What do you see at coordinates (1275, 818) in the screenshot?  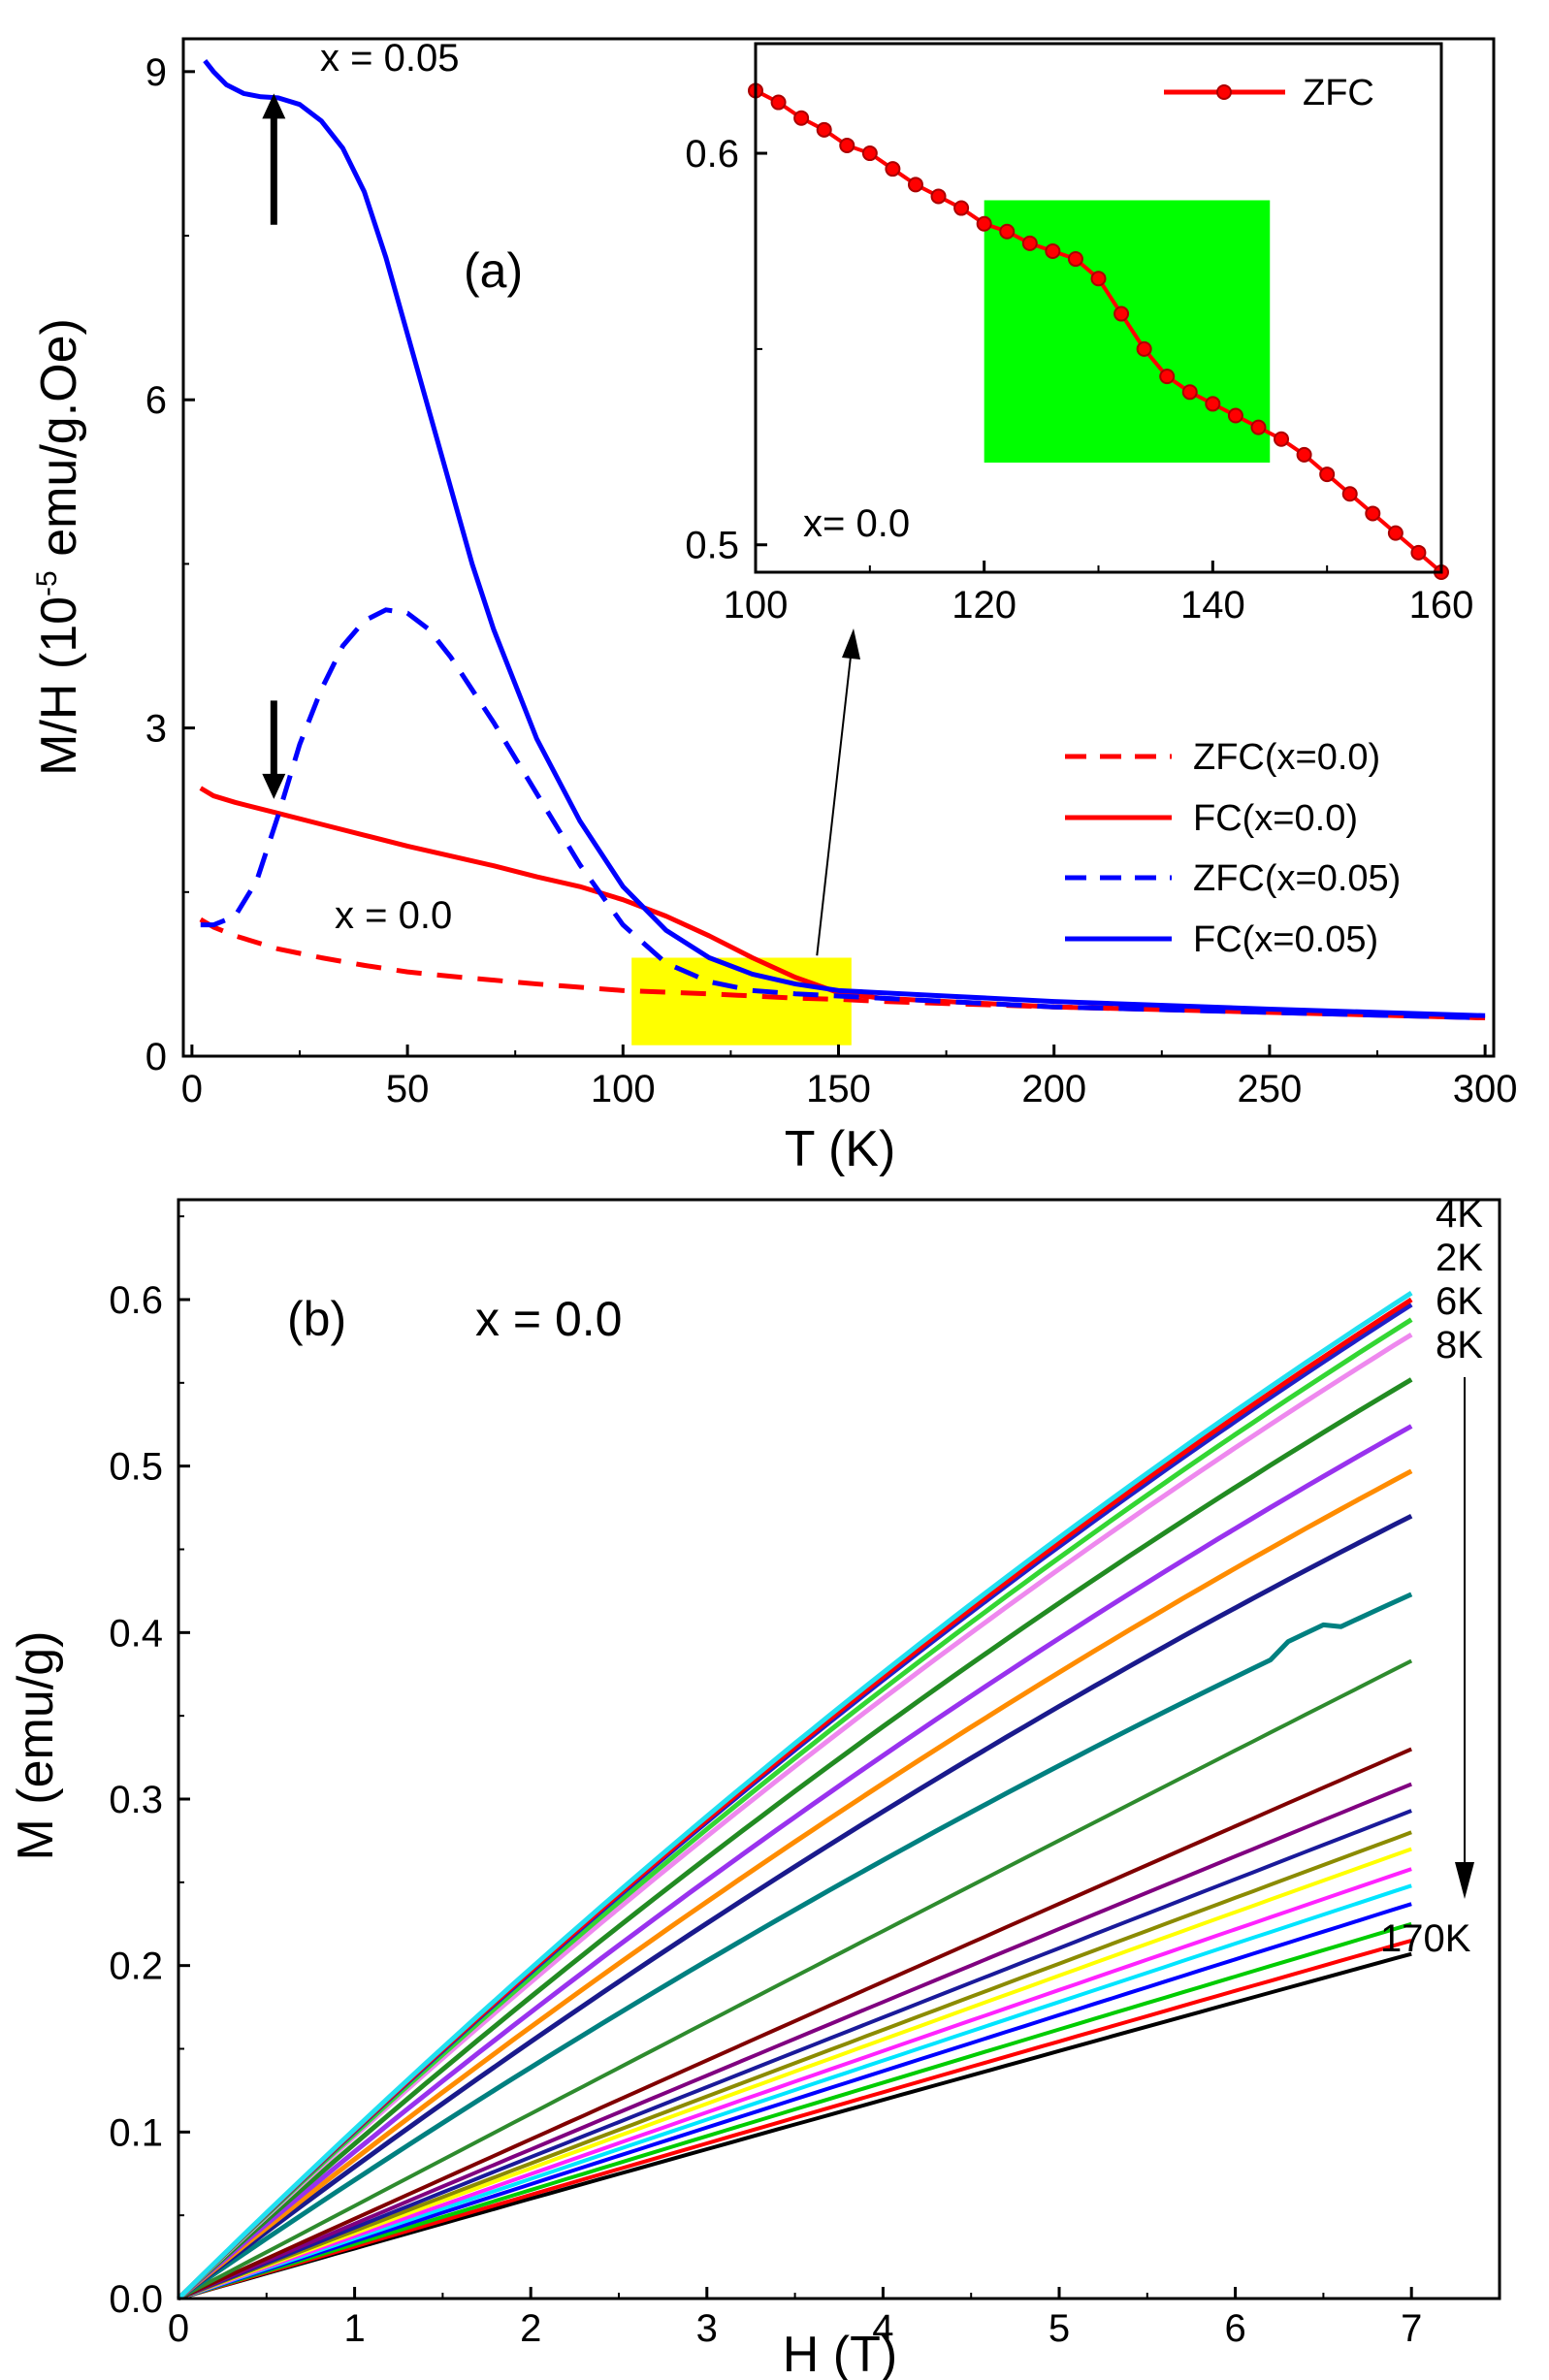 I see `legend-label-fc-x00: FC(x=0.0)` at bounding box center [1275, 818].